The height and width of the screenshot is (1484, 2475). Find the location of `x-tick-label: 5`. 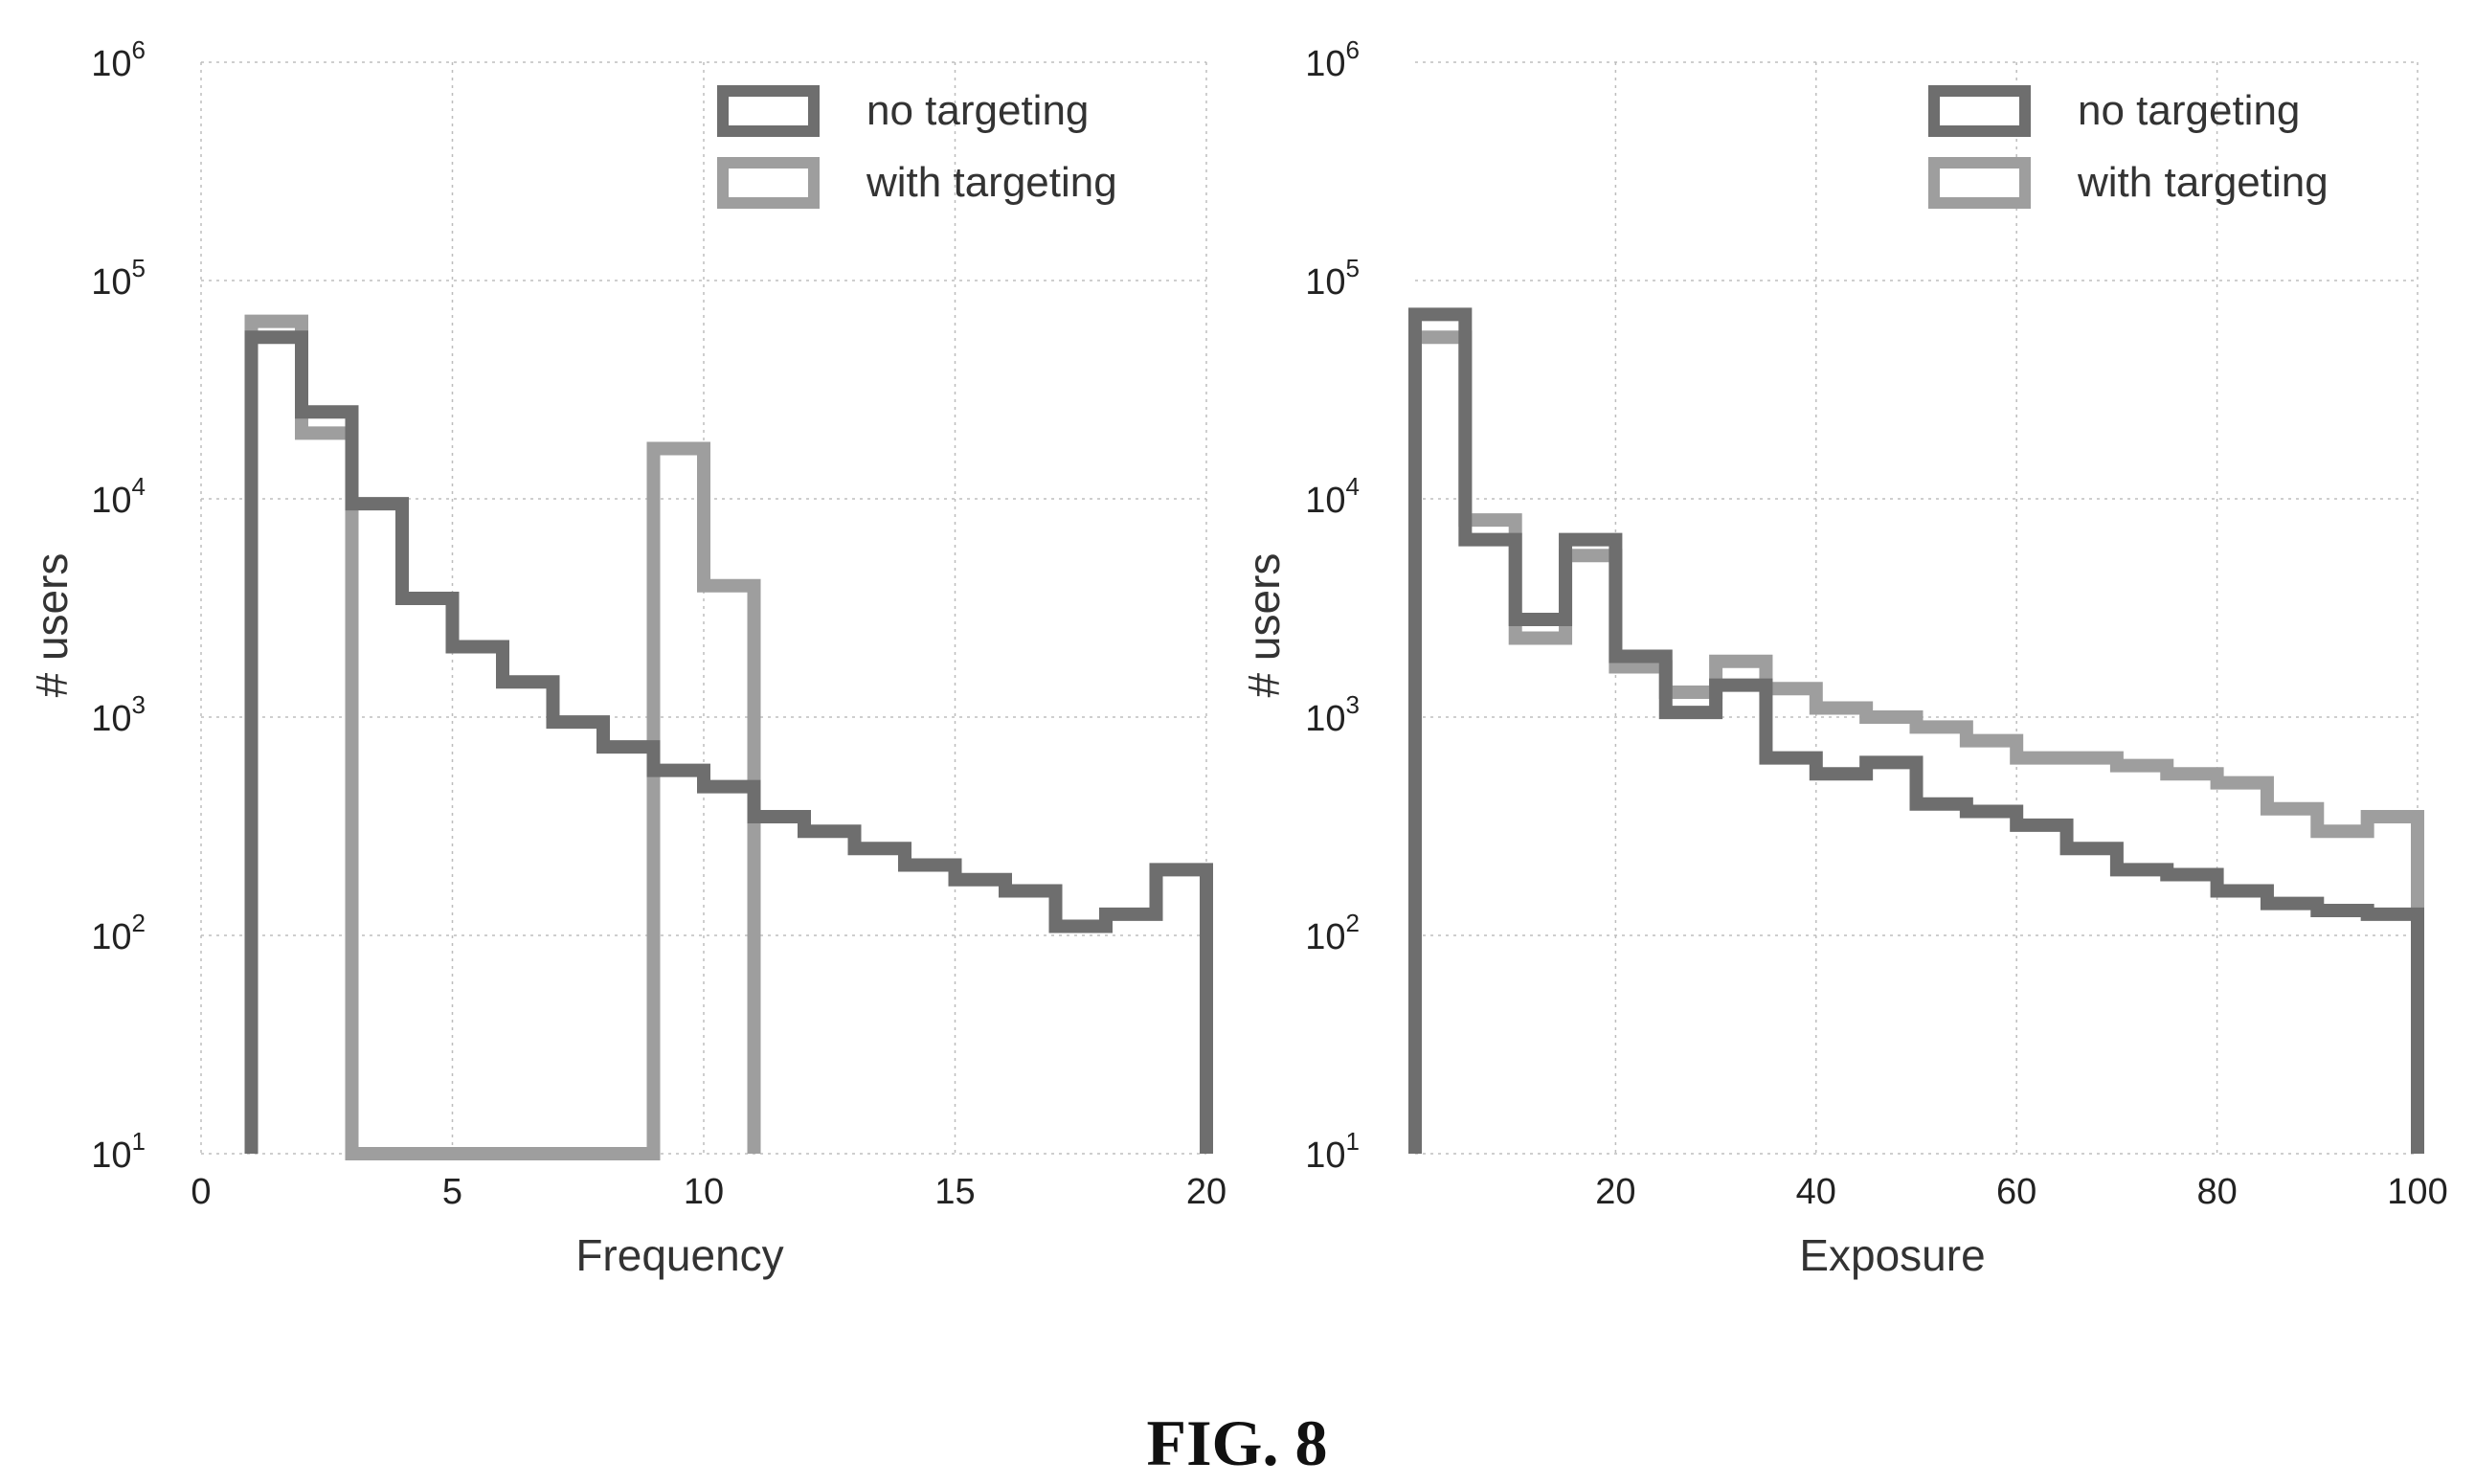

x-tick-label: 5 is located at coordinates (452, 1192).